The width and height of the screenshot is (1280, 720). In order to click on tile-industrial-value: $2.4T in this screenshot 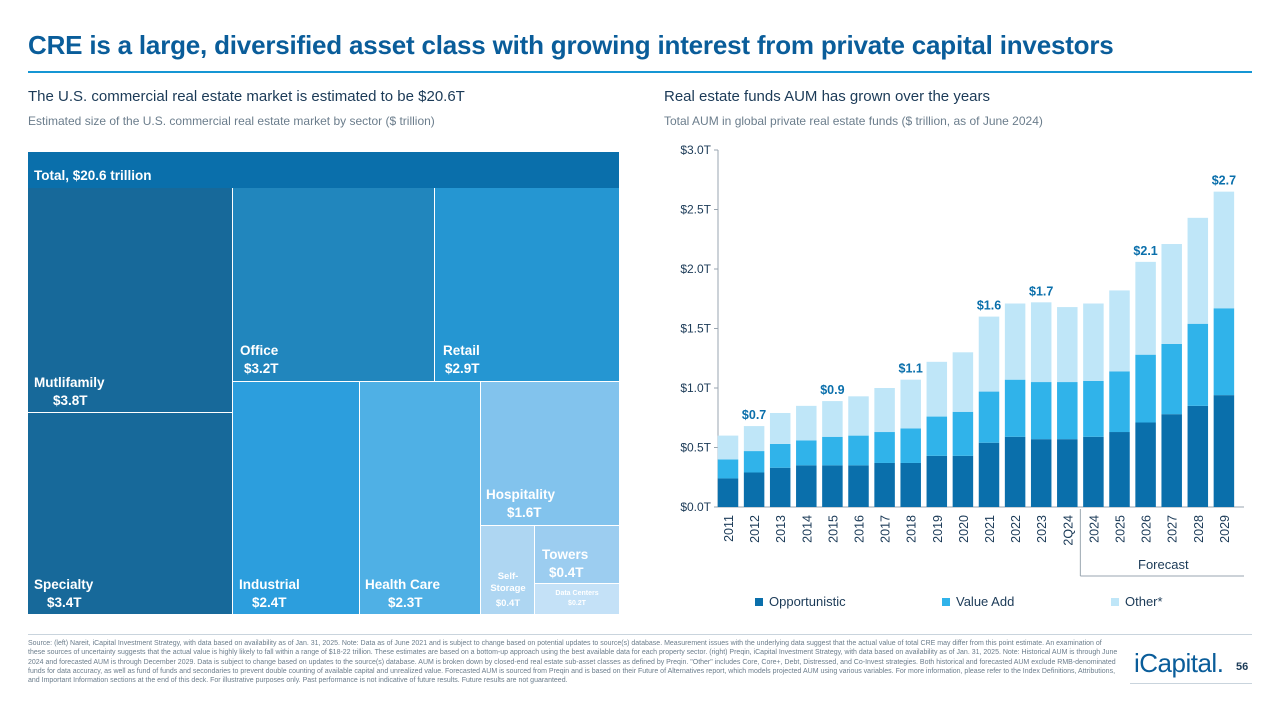, I will do `click(269, 602)`.